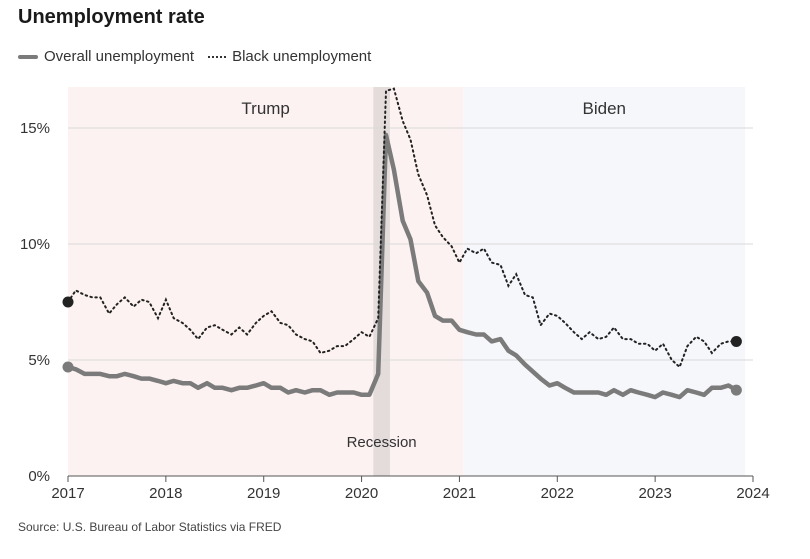 The image size is (810, 559). Describe the element at coordinates (604, 108) in the screenshot. I see `region-label-biden: Biden` at that location.